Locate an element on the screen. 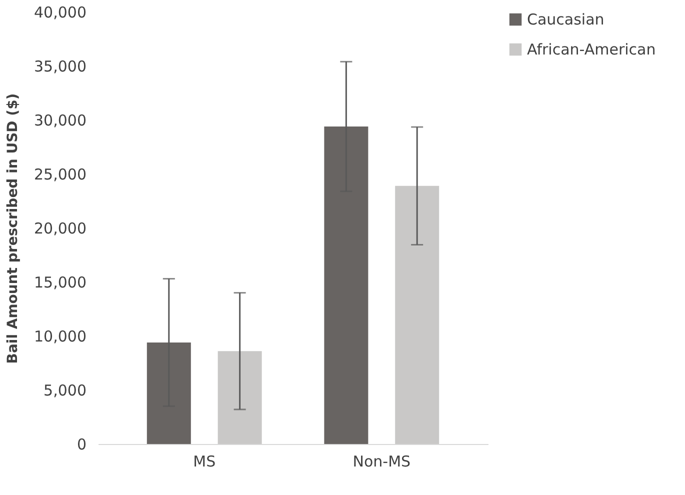 This screenshot has width=685, height=495. legend-label: Caucasian is located at coordinates (565, 19).